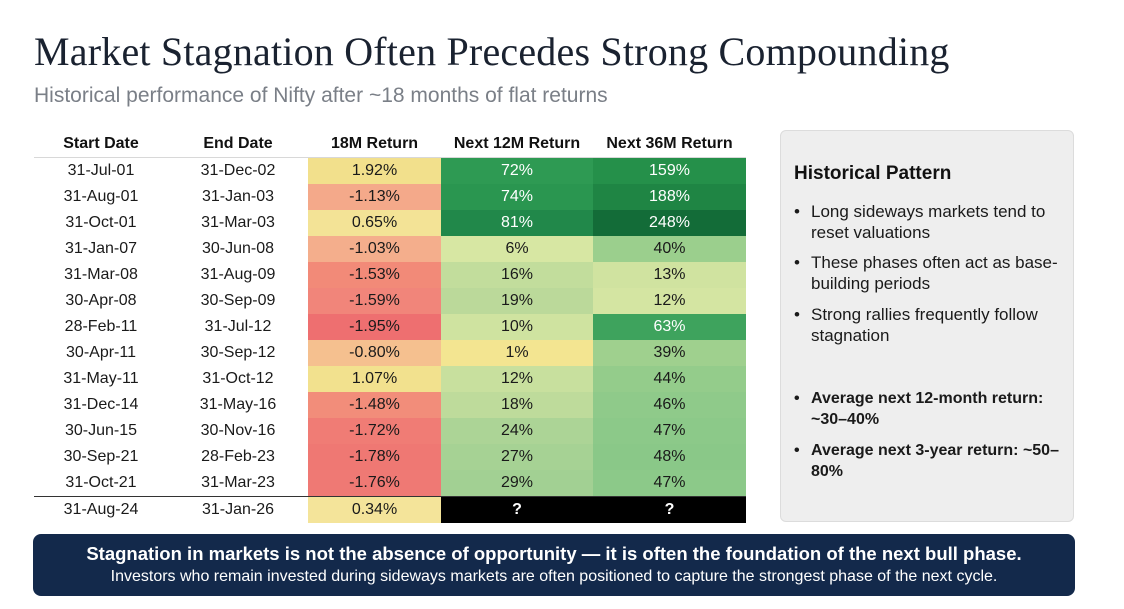  I want to click on cell-next-36m-return: 48%, so click(669, 457).